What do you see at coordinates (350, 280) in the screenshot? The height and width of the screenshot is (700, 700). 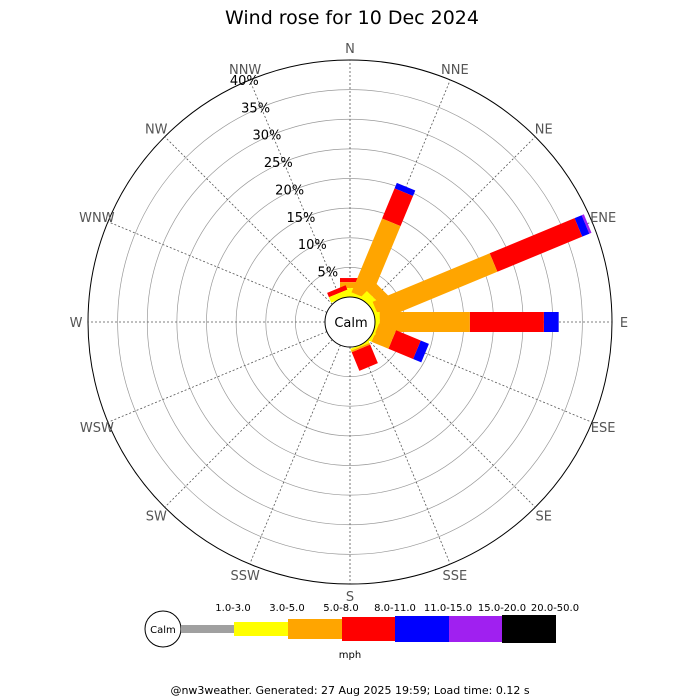 I see `bar-segment-n-8.0-11.0` at bounding box center [350, 280].